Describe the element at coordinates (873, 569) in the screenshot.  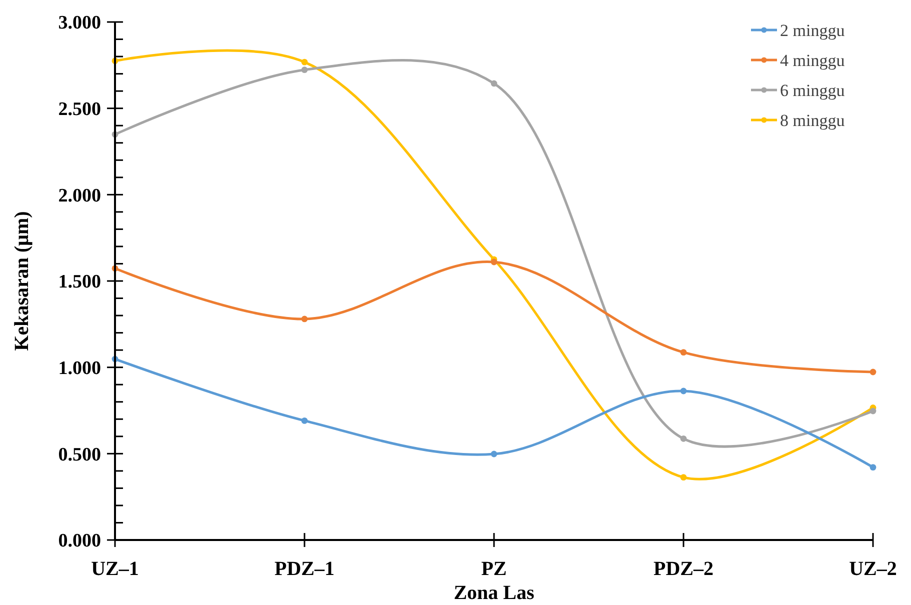
I see `x-tick-label: UZ–2` at that location.